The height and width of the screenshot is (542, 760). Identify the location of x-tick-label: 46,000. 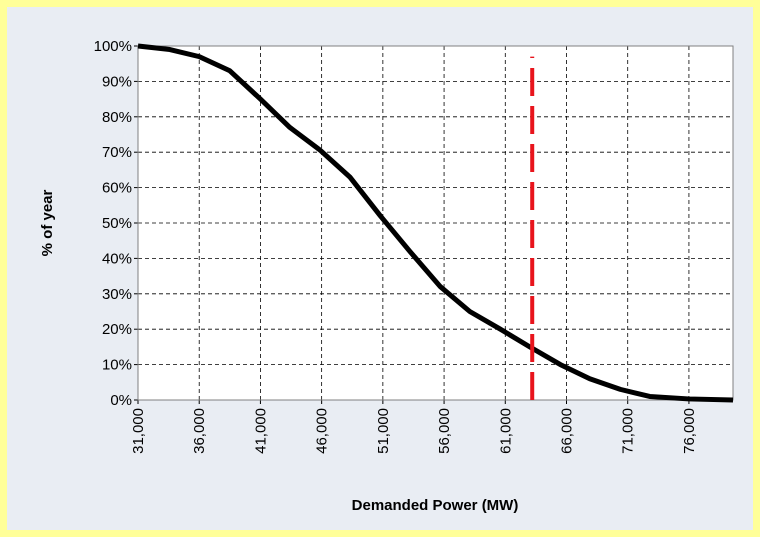
(322, 431).